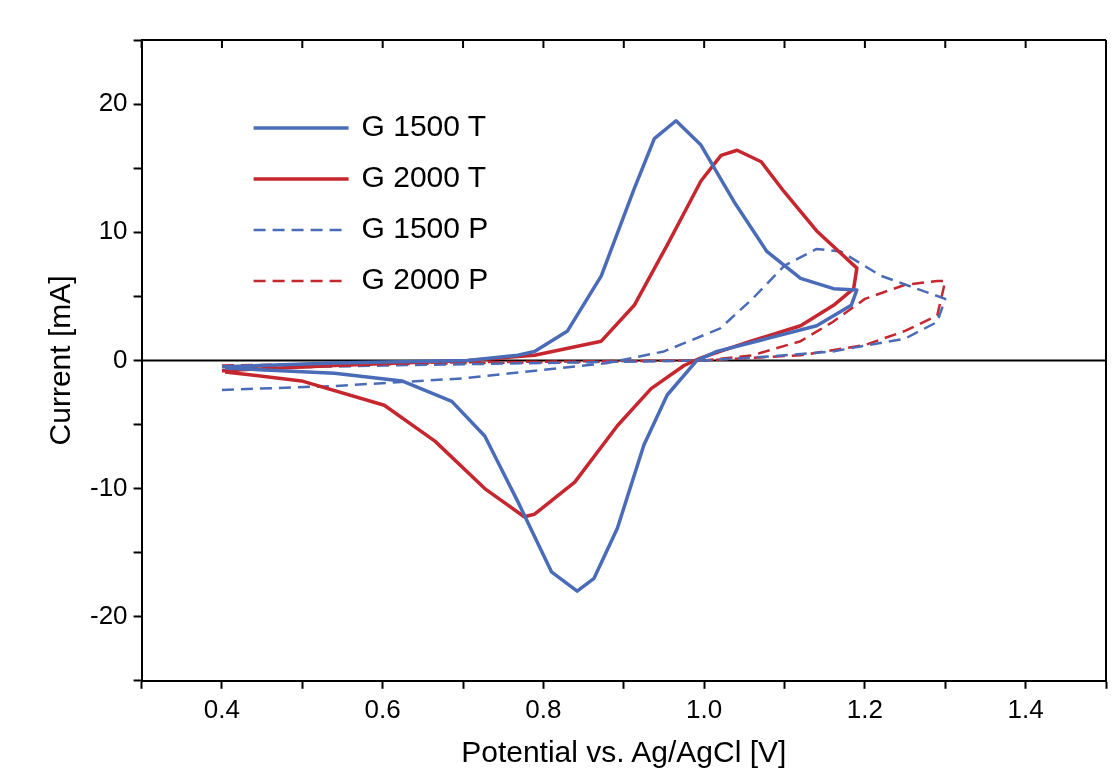 The width and height of the screenshot is (1118, 782). Describe the element at coordinates (425, 228) in the screenshot. I see `legend-label: G 1500 P` at that location.